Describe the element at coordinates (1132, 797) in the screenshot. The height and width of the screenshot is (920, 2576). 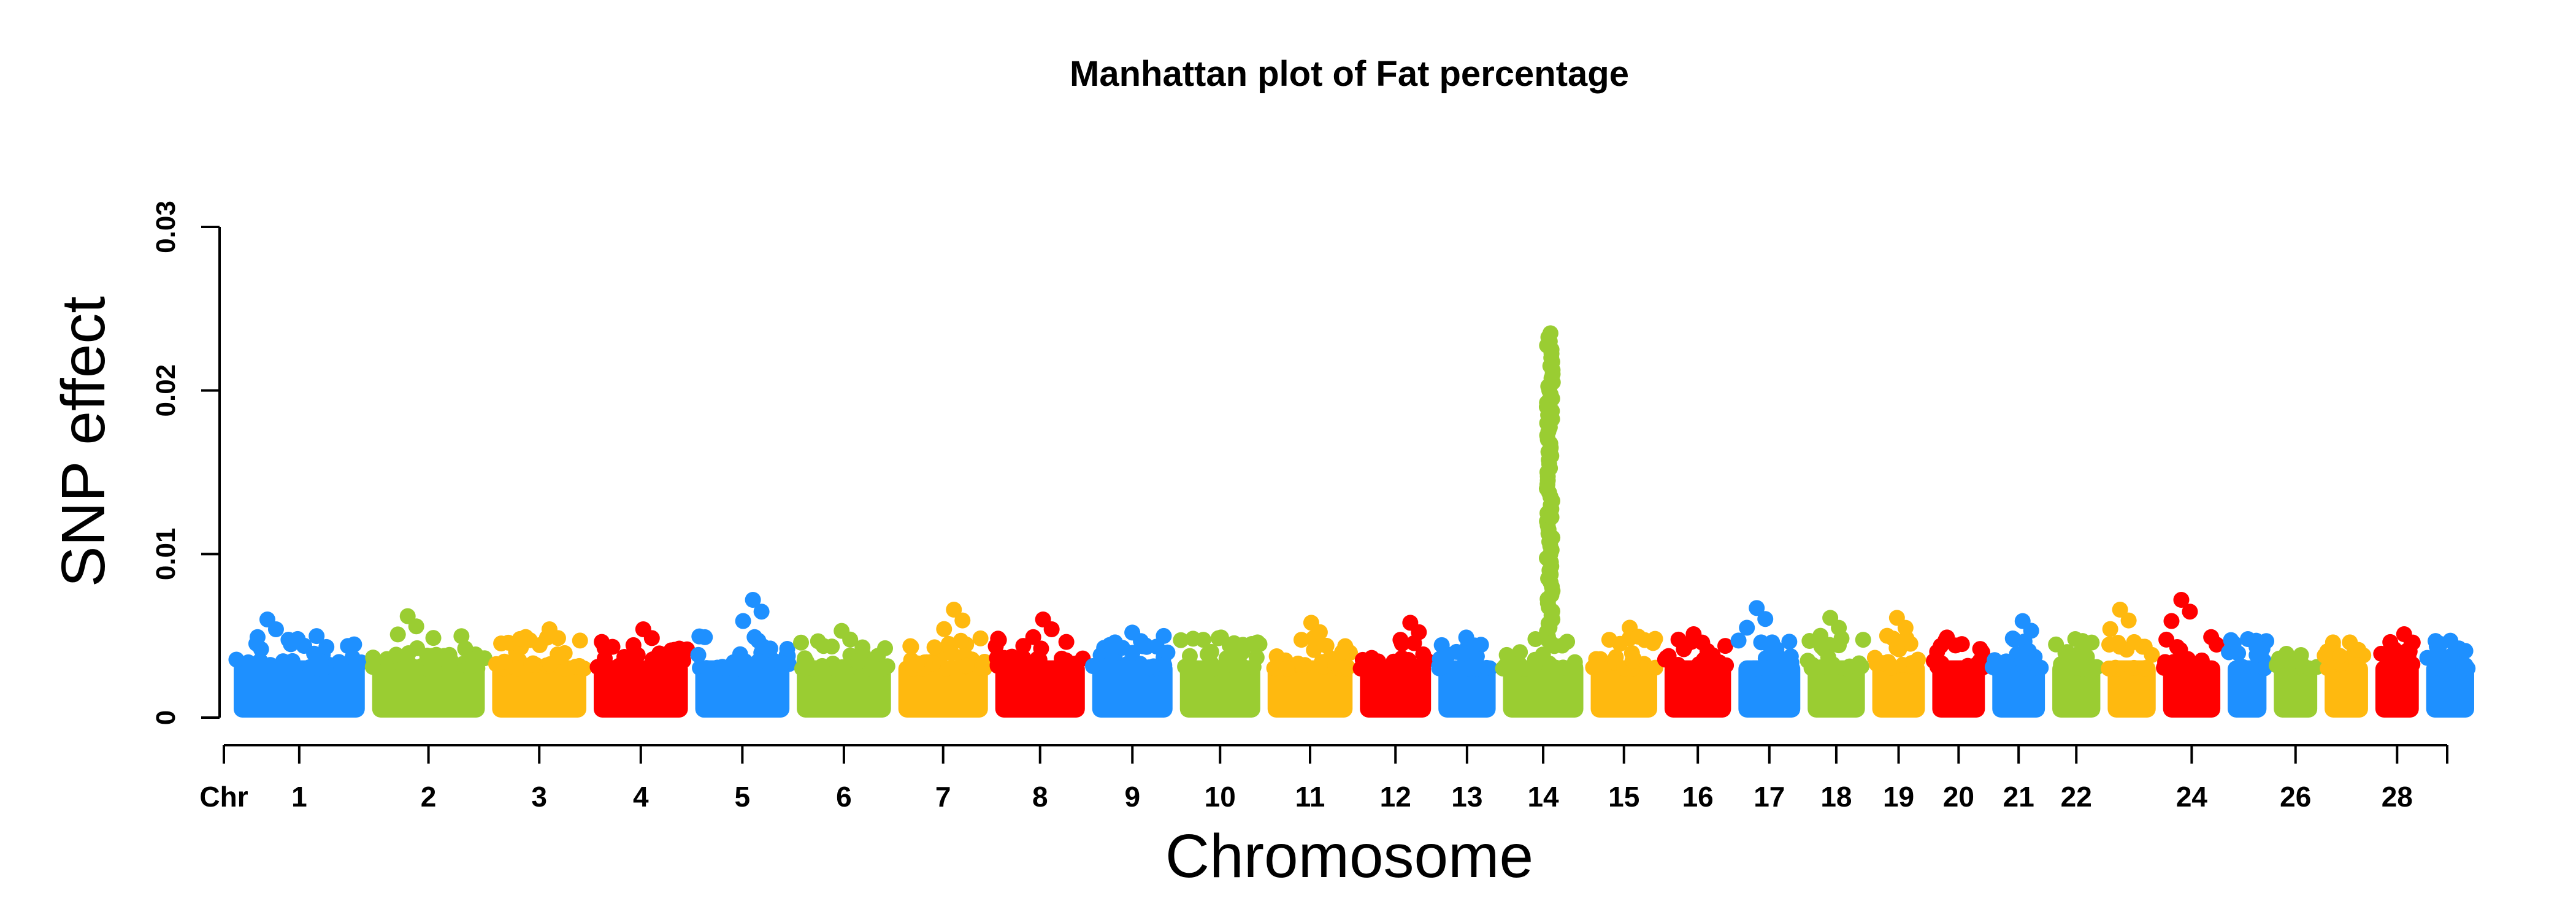
I see `x-tick-label: 9` at that location.